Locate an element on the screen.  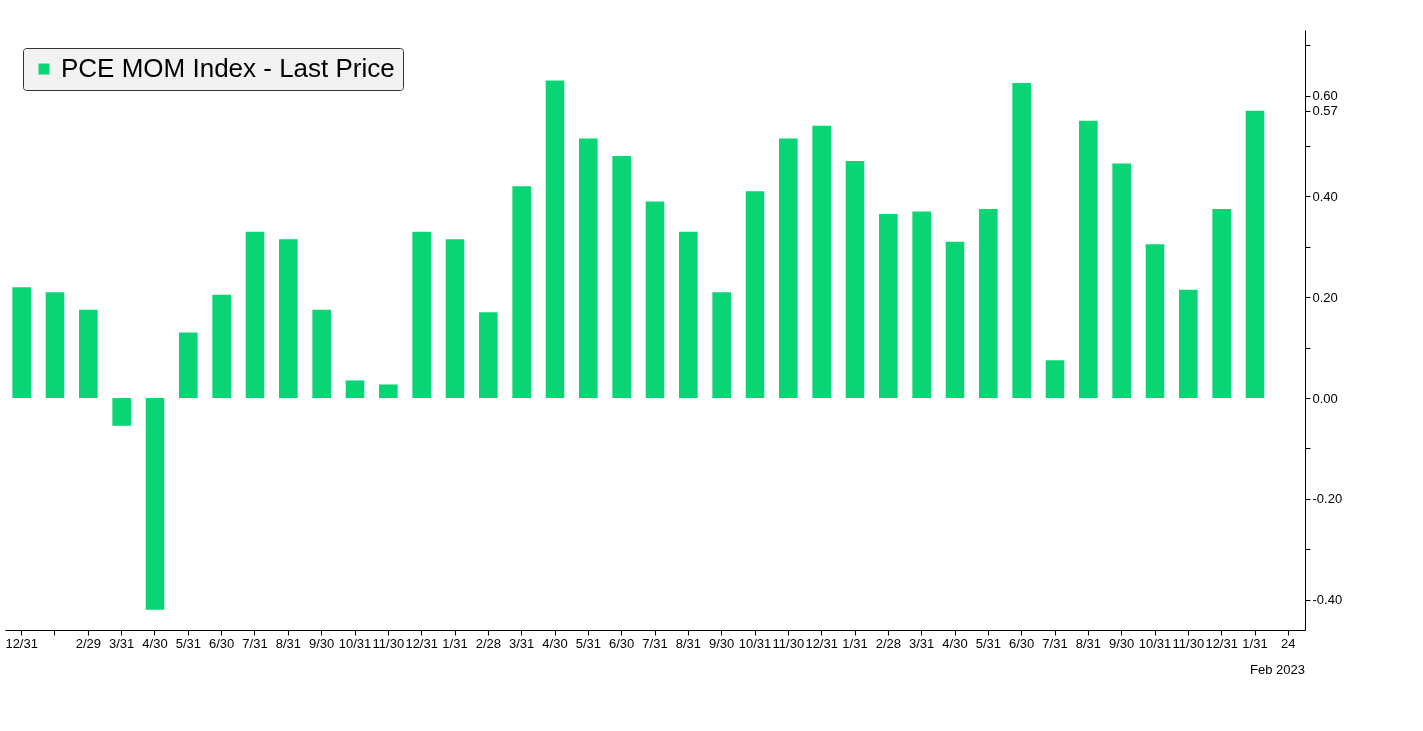
y-tick-label: 0.57 is located at coordinates (1325, 111).